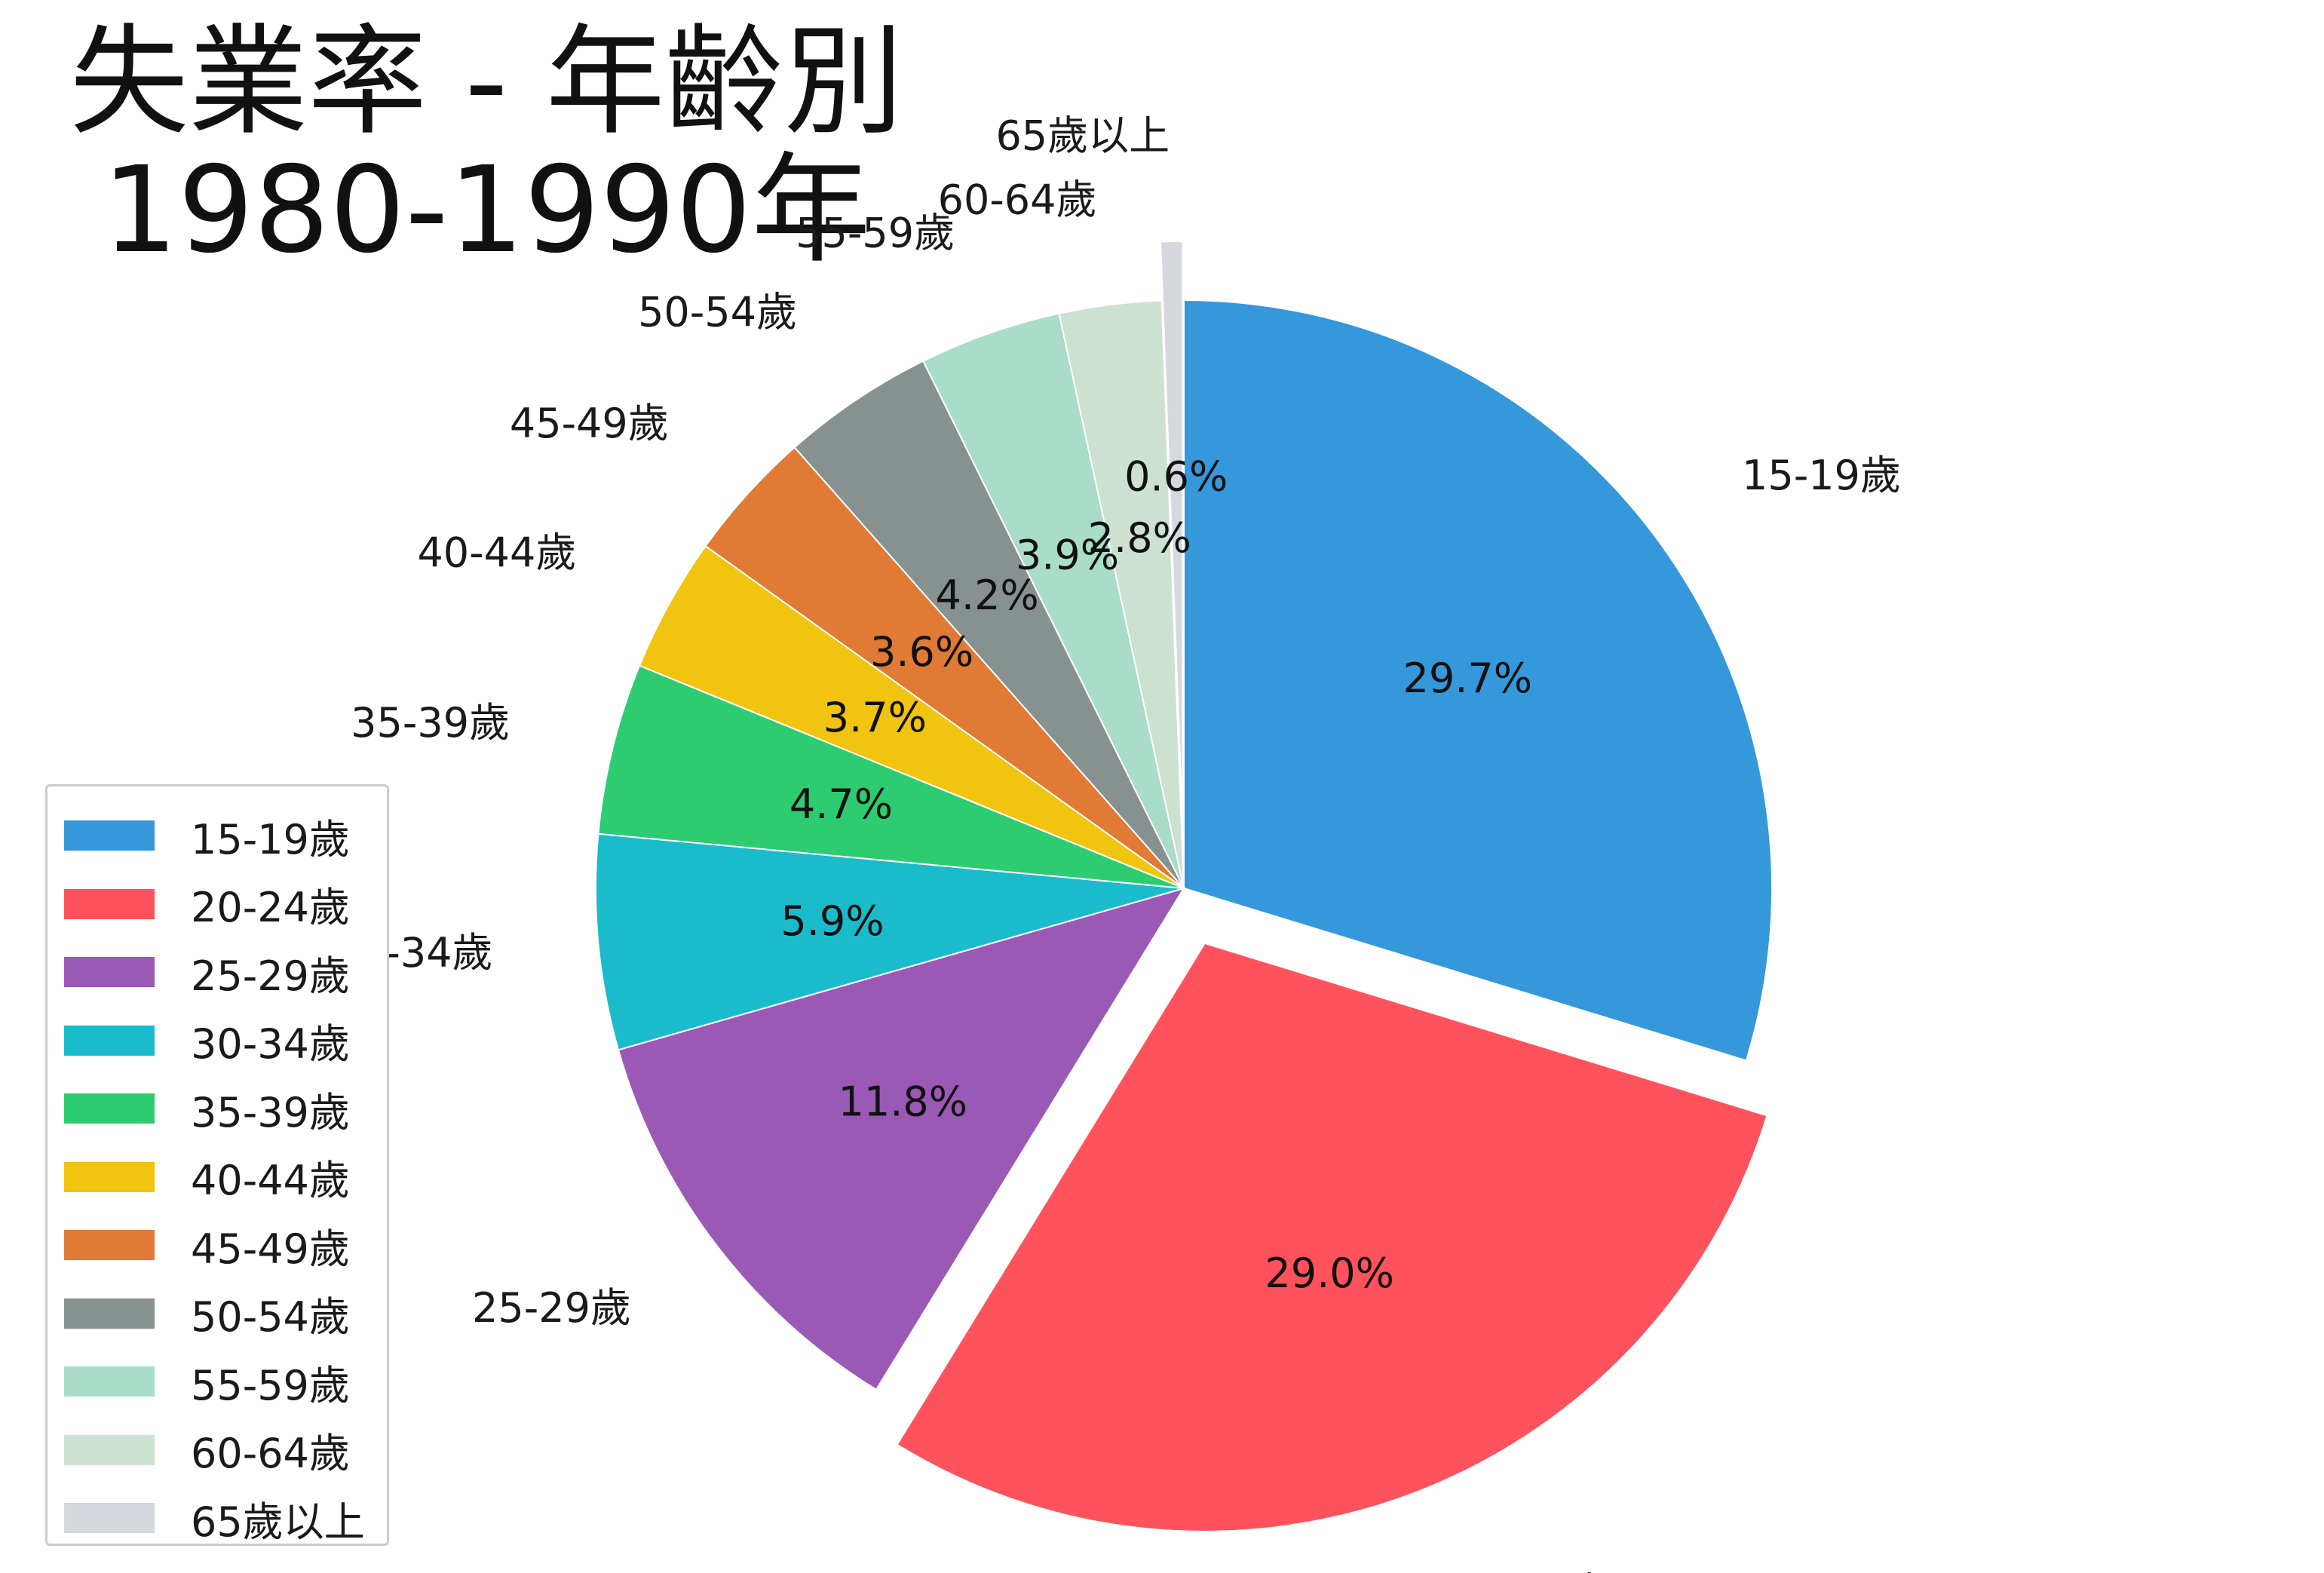 The image size is (2324, 1573). I want to click on legend-label: 60-64歲, so click(270, 1454).